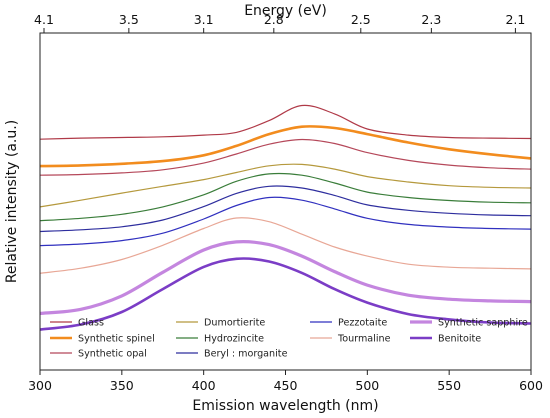 Image resolution: width=550 pixels, height=418 pixels. Describe the element at coordinates (234, 323) in the screenshot. I see `legend-label-3: Dumortierite` at that location.